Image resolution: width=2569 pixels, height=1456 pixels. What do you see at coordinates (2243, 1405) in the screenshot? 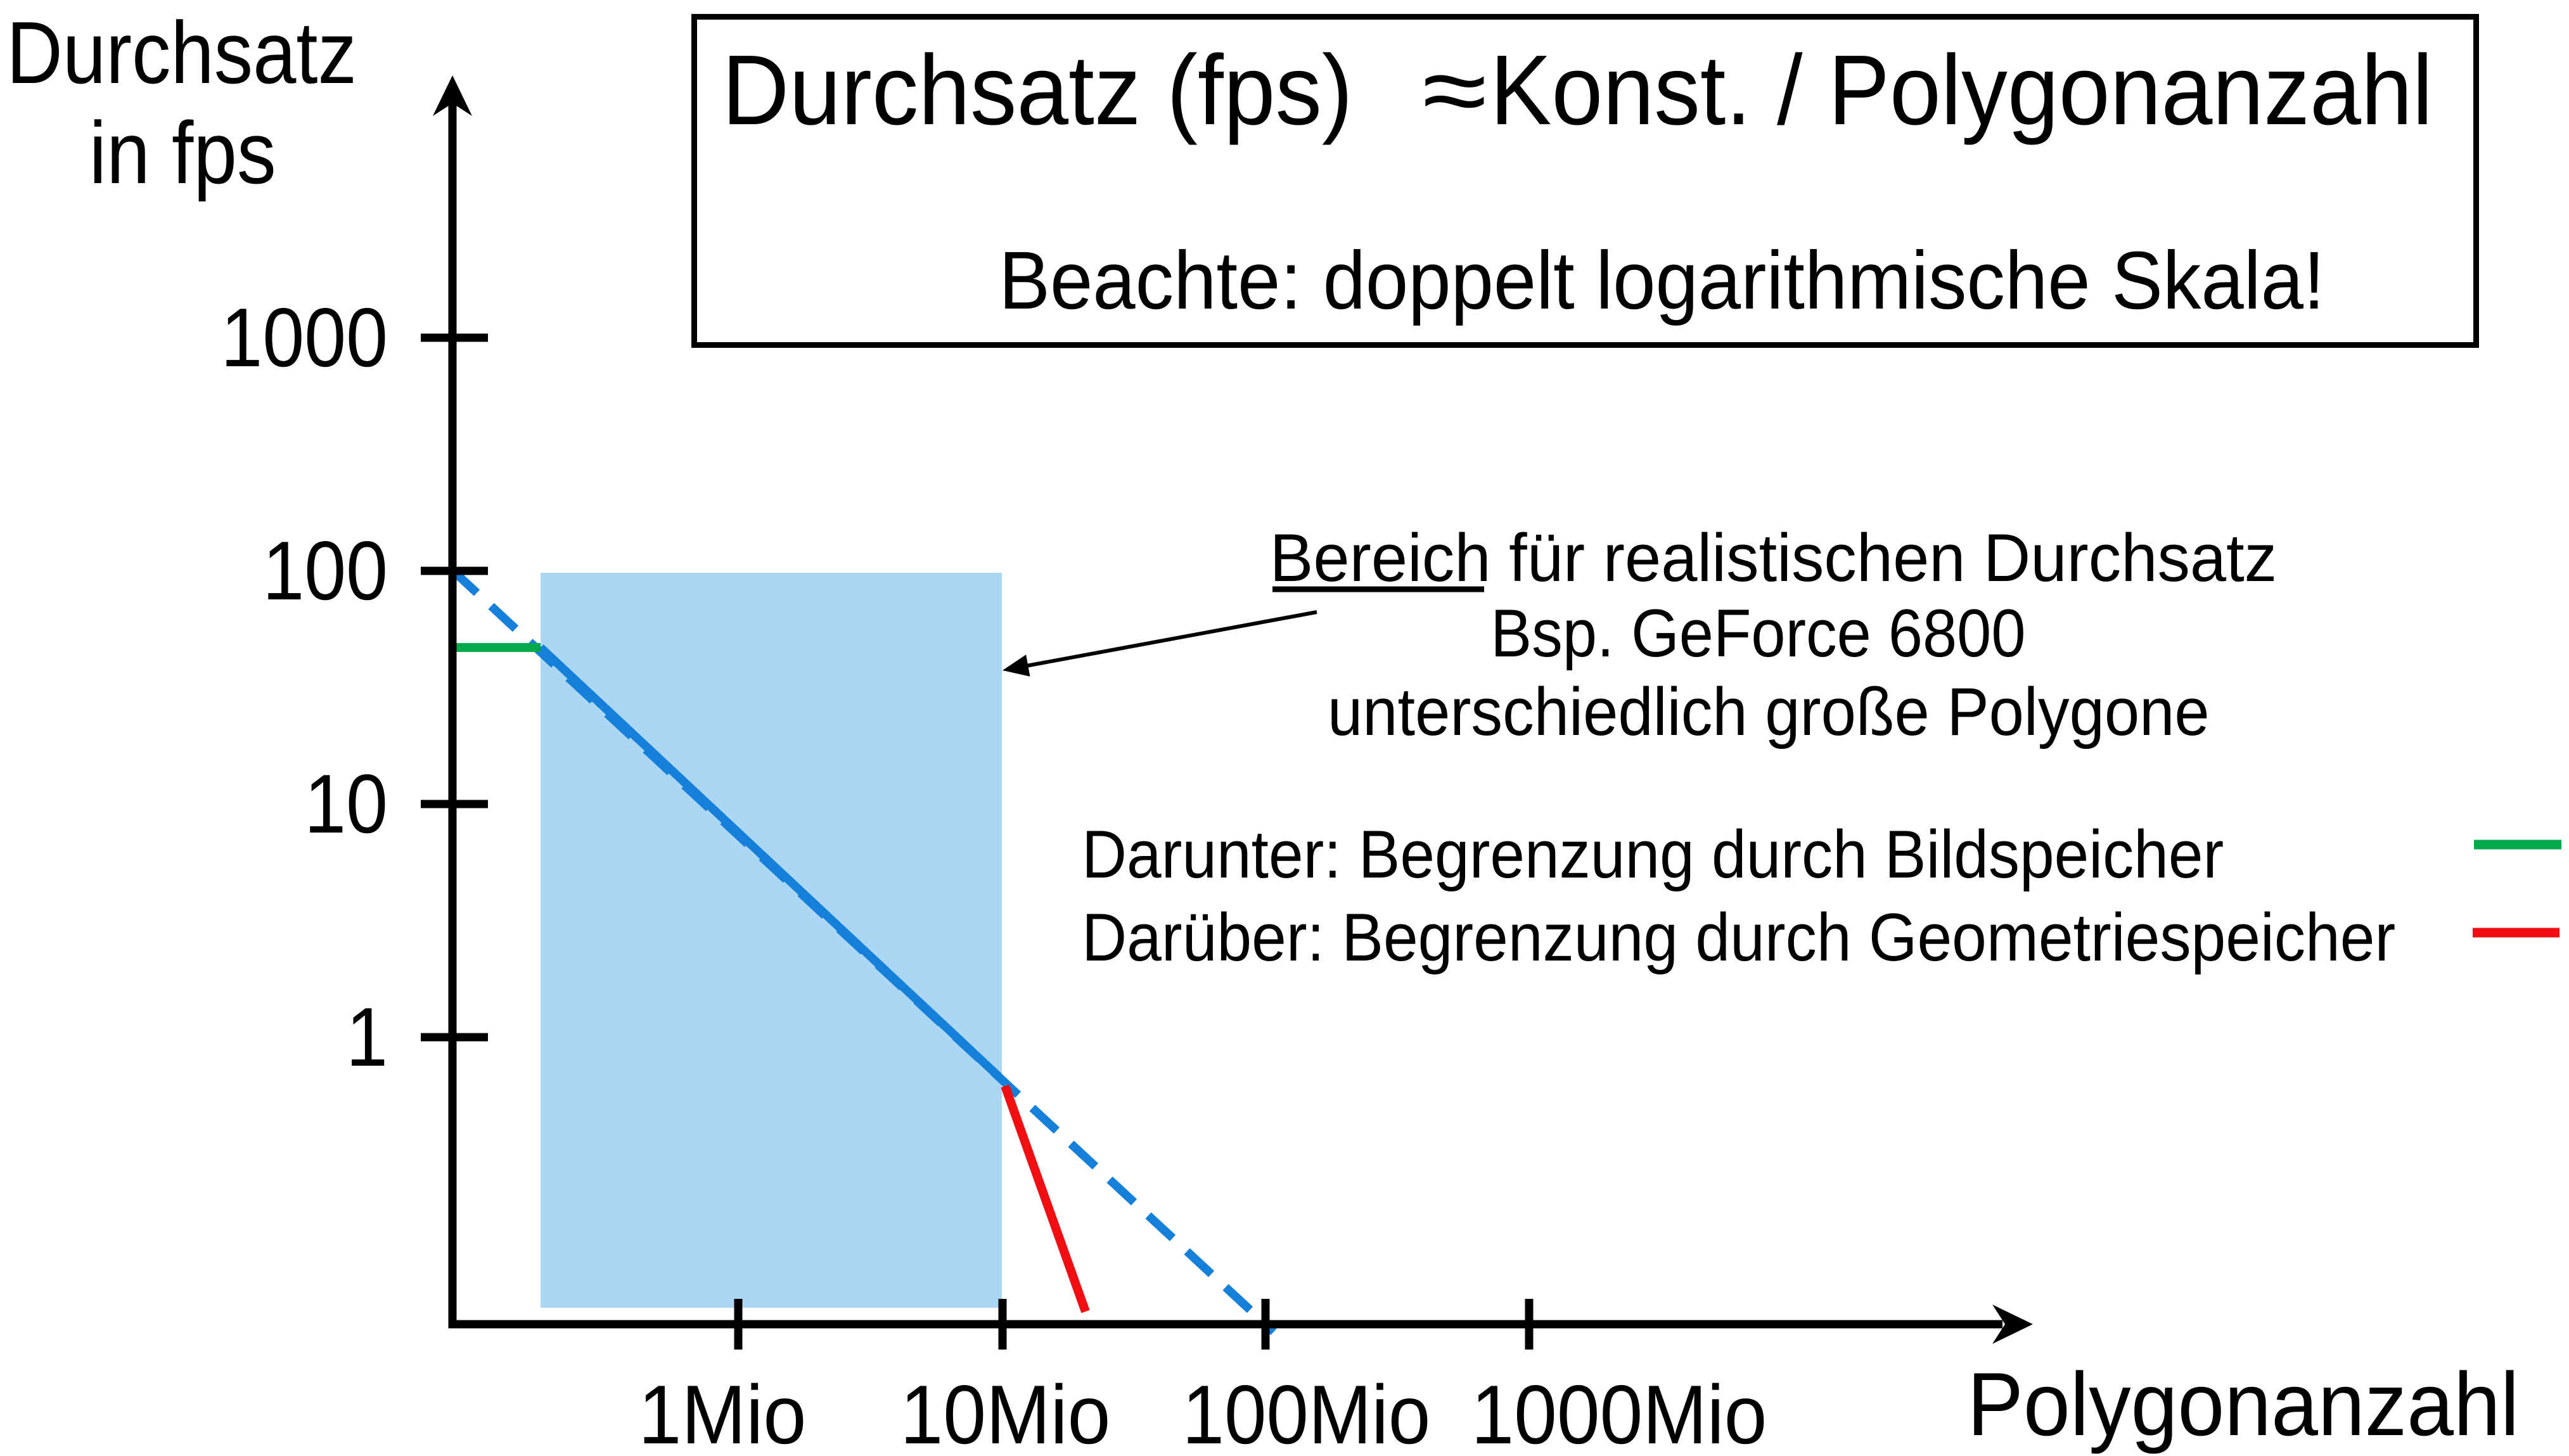
I see `svg-text: Polygonanzahl` at bounding box center [2243, 1405].